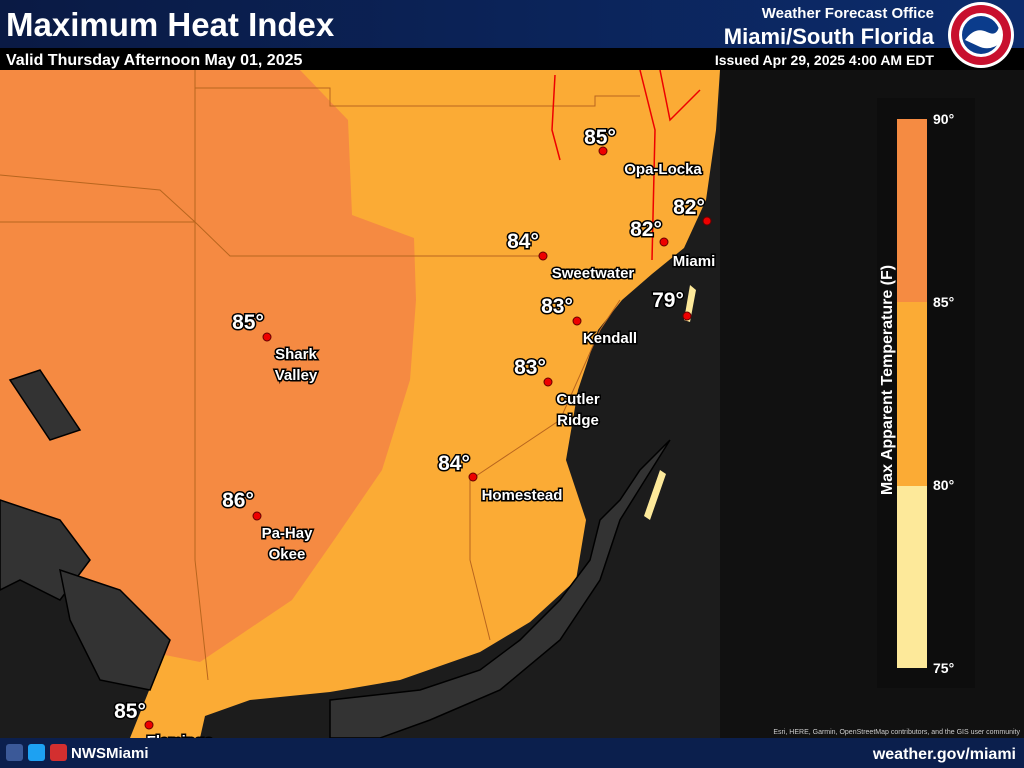 This screenshot has height=768, width=1024. What do you see at coordinates (610, 338) in the screenshot?
I see `place-name: Kendall` at bounding box center [610, 338].